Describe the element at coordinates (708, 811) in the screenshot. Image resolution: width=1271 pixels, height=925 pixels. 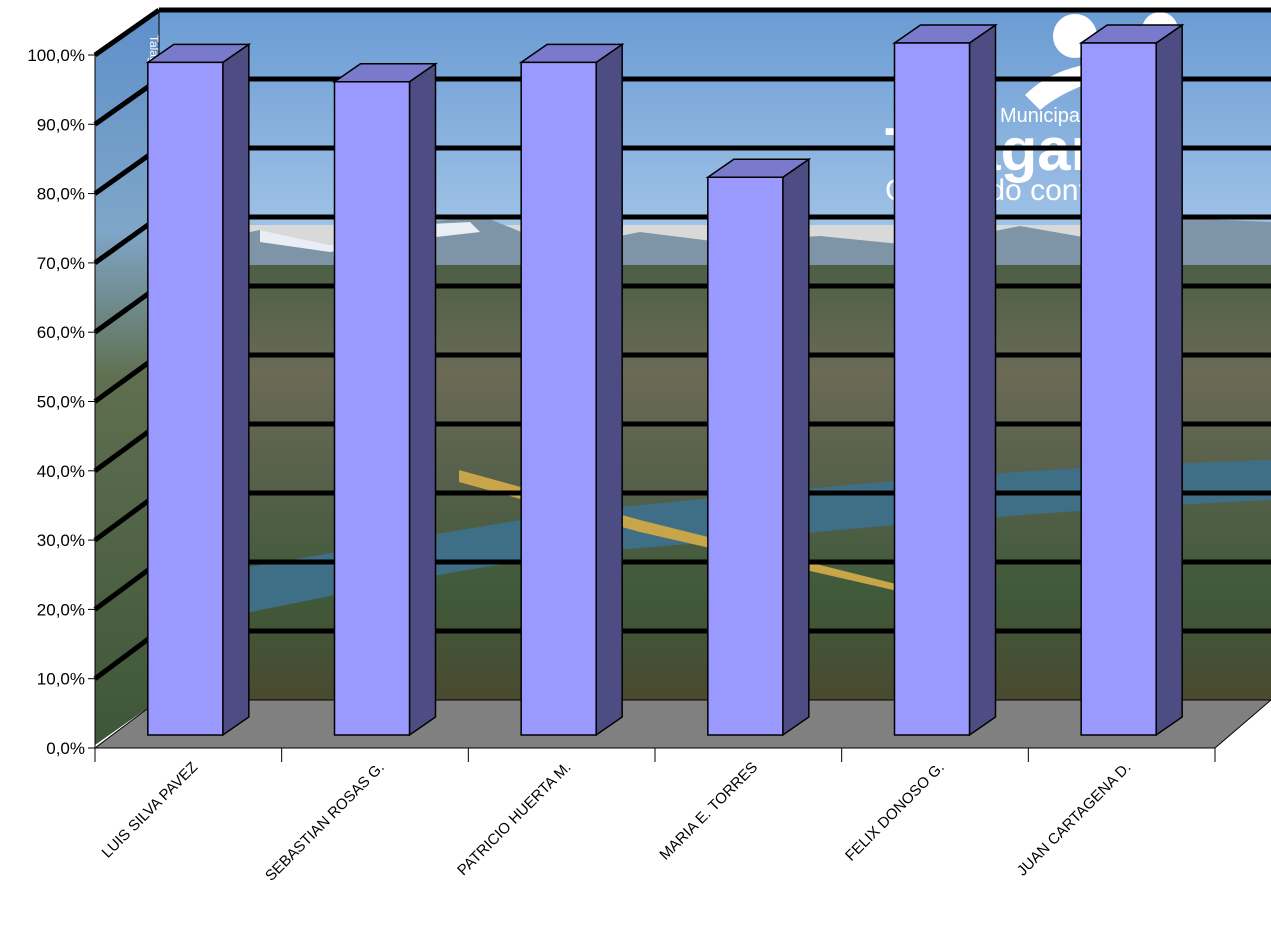
I see `x-tick-label: MARIA E. TORRES` at that location.